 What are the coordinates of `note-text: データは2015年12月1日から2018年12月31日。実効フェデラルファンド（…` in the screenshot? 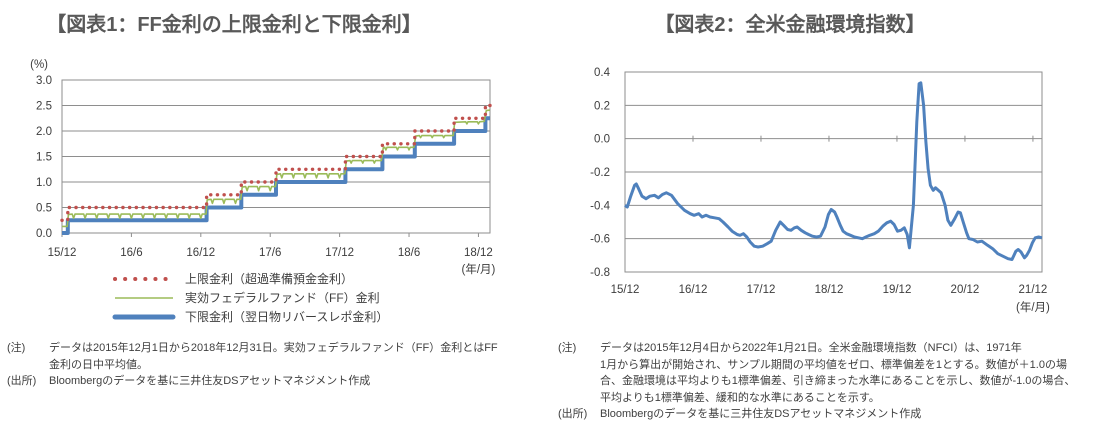 It's located at (273, 356).